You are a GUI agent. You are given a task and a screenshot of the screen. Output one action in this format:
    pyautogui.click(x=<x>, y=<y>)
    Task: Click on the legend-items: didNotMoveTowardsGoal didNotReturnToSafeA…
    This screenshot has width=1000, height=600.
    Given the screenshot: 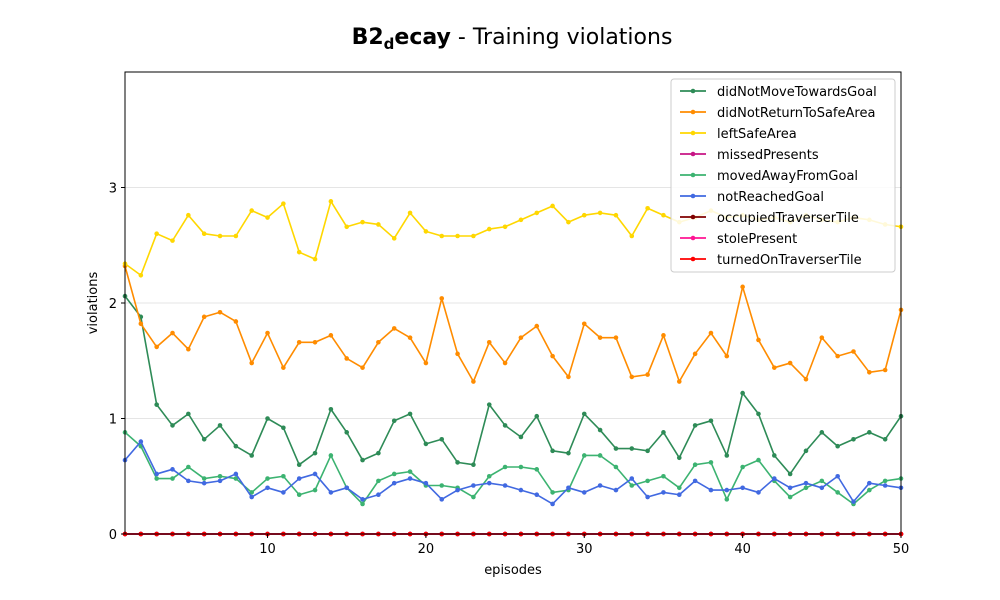 What is the action you would take?
    pyautogui.click(x=778, y=176)
    